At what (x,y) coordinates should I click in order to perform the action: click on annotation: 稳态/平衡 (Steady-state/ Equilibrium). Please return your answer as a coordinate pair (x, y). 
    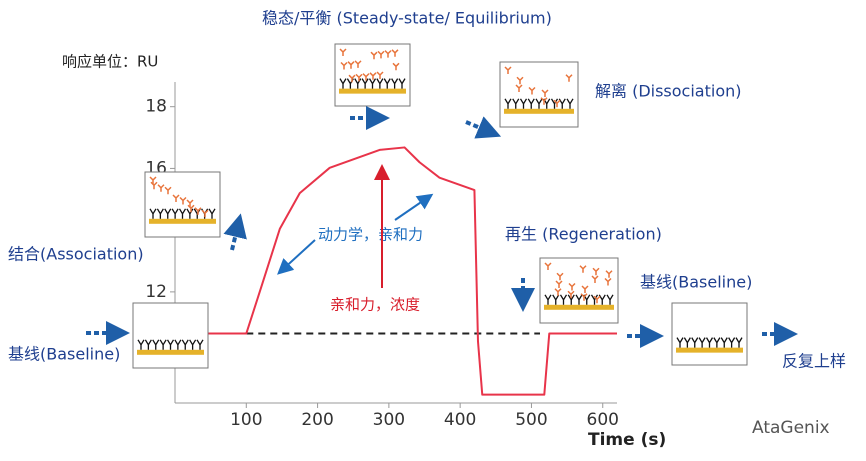
    Looking at the image, I should click on (407, 18).